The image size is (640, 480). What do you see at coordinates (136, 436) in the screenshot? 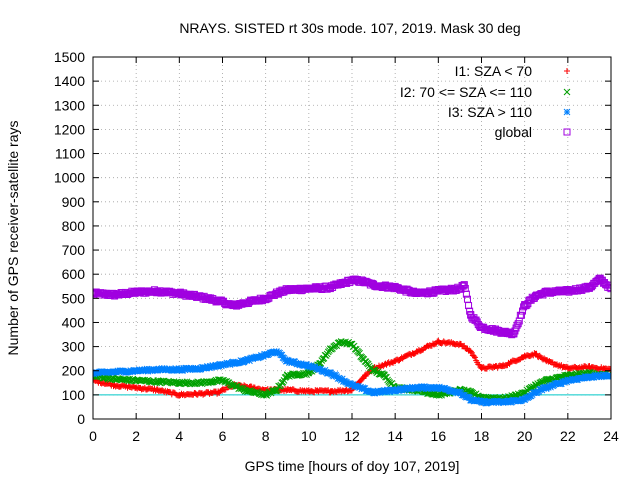
I see `x-tick-label: 2` at bounding box center [136, 436].